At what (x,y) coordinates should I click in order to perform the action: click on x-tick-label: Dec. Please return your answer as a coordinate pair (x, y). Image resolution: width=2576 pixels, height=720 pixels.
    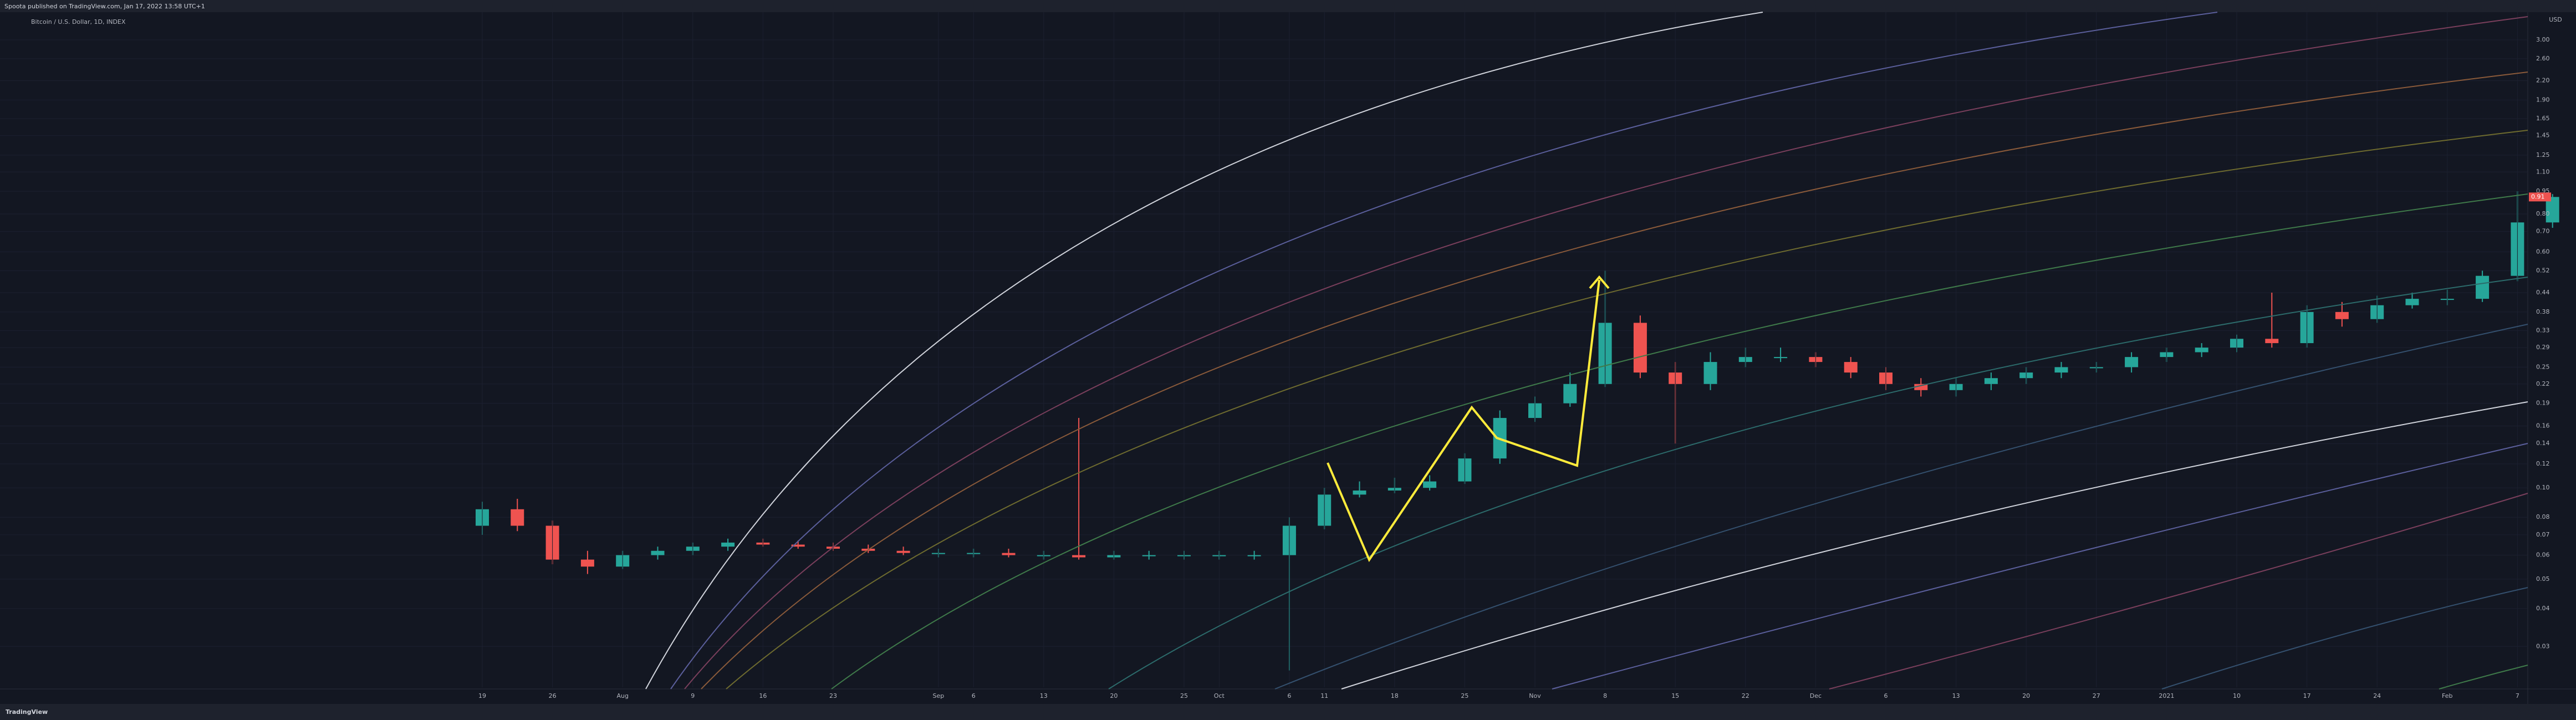
    Looking at the image, I should click on (1816, 695).